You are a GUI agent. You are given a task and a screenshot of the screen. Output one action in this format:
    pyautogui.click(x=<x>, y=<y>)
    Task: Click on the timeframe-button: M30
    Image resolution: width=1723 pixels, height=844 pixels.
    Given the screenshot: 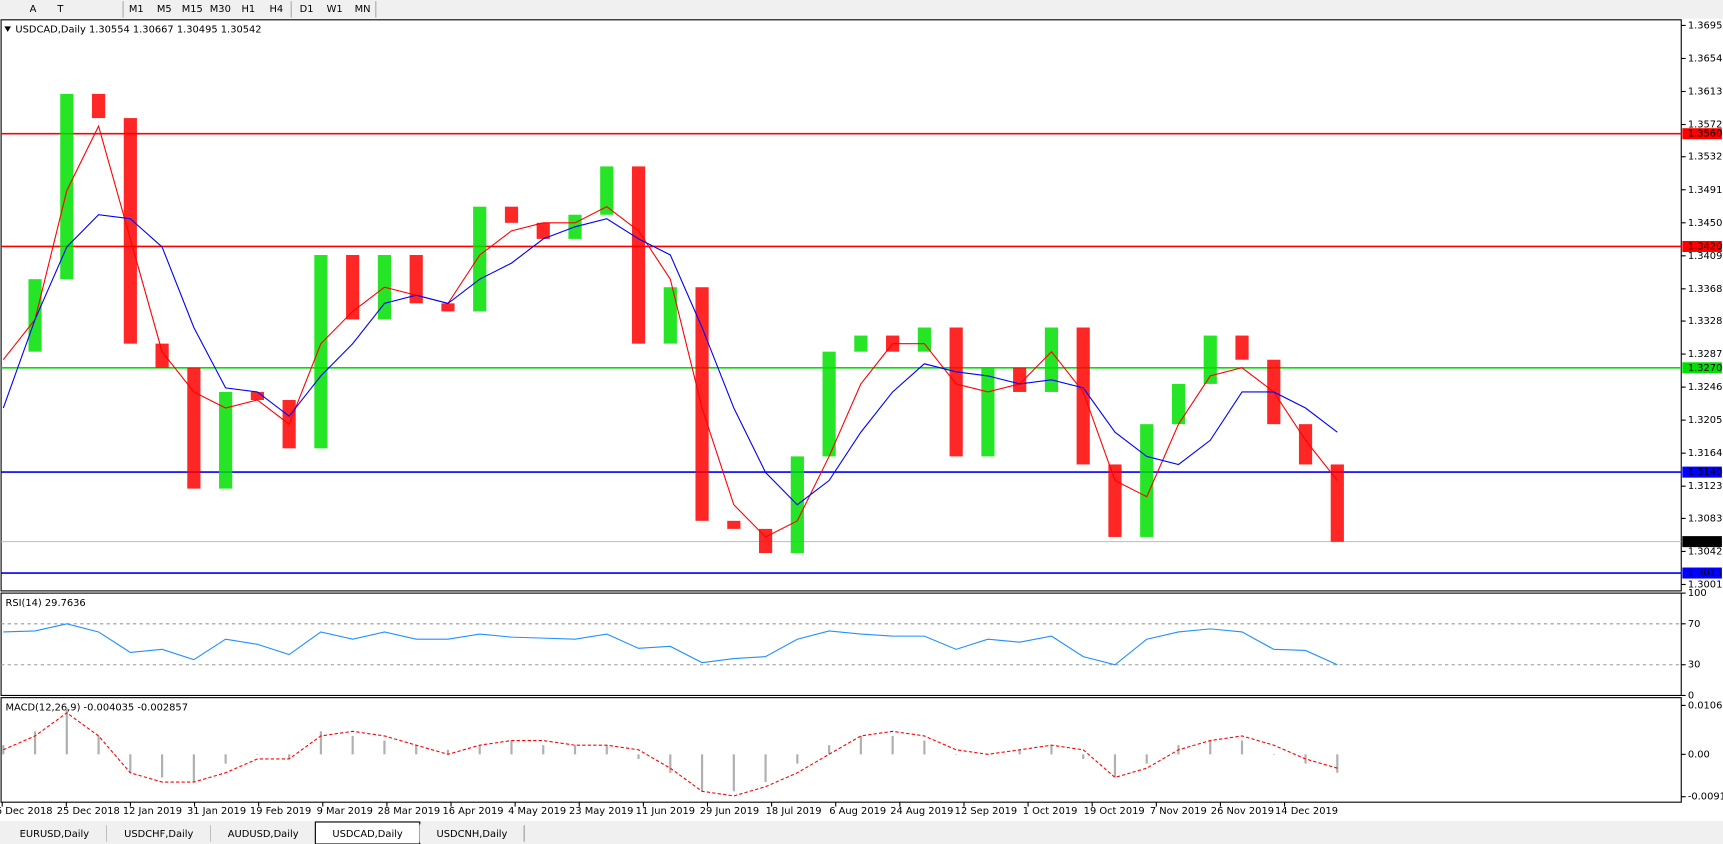 What is the action you would take?
    pyautogui.click(x=220, y=9)
    